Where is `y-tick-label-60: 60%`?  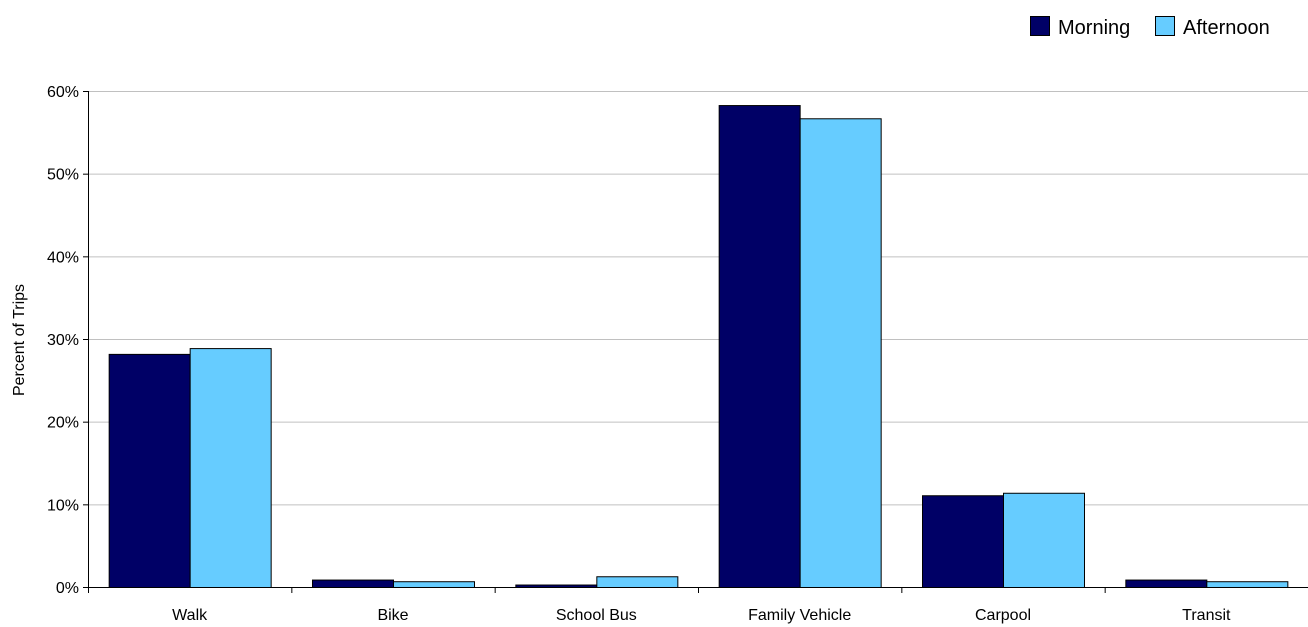
y-tick-label-60: 60% is located at coordinates (63, 92).